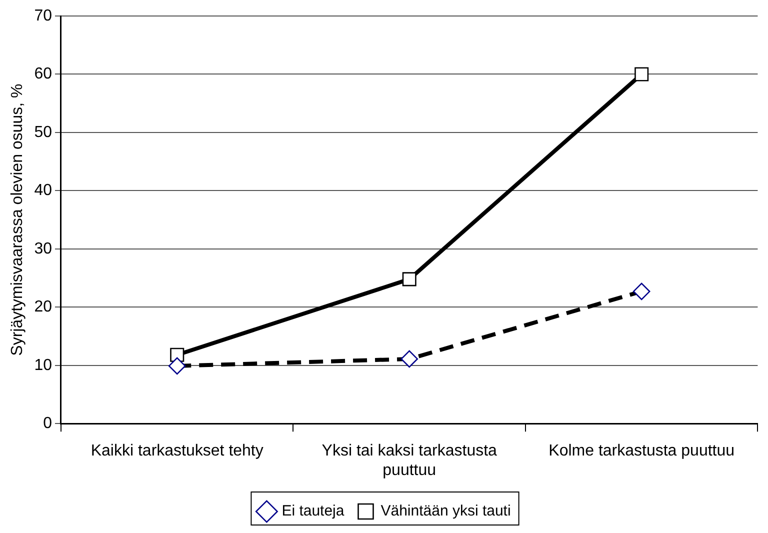 The image size is (768, 533). What do you see at coordinates (47, 423) in the screenshot?
I see `y-tick-label: 0` at bounding box center [47, 423].